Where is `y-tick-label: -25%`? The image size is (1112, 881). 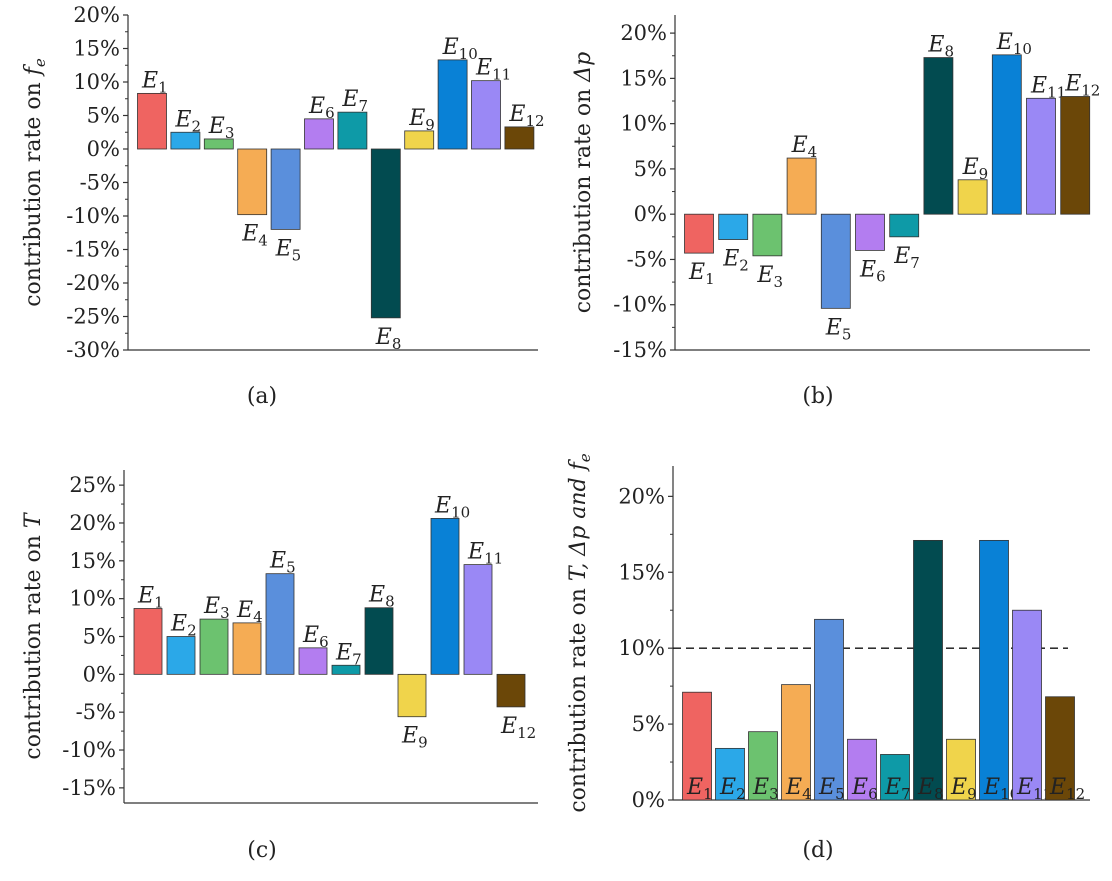
y-tick-label: -25% is located at coordinates (93, 317).